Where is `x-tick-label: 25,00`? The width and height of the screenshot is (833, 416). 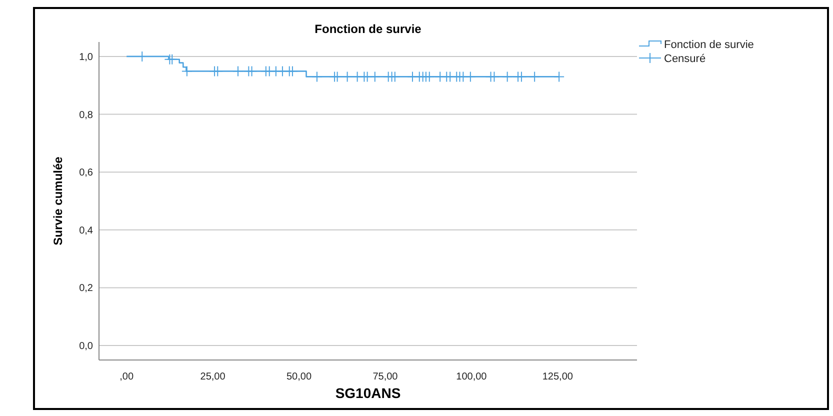 x-tick-label: 25,00 is located at coordinates (213, 377).